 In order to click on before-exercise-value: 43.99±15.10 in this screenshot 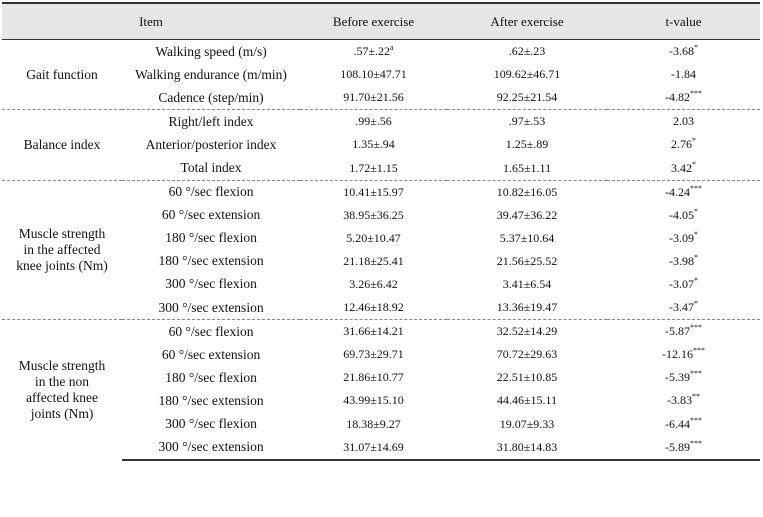, I will do `click(373, 400)`.